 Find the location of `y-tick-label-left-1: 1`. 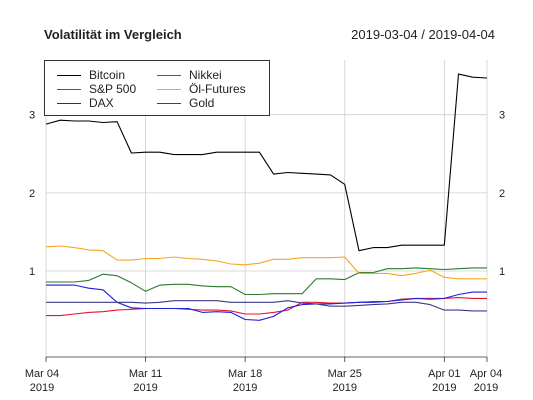

y-tick-label-left-1: 1 is located at coordinates (32, 272).